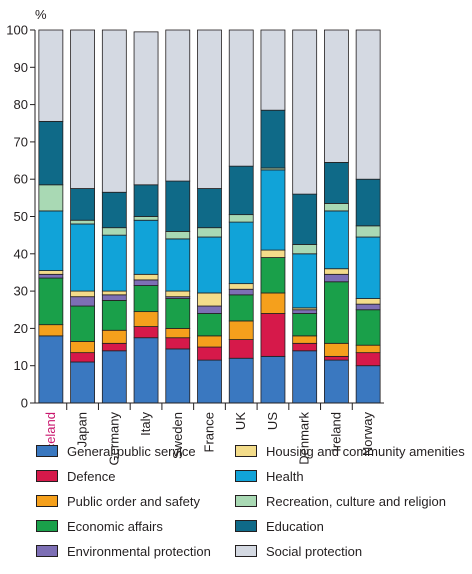  I want to click on bar-segment-germany-education, so click(114, 210).